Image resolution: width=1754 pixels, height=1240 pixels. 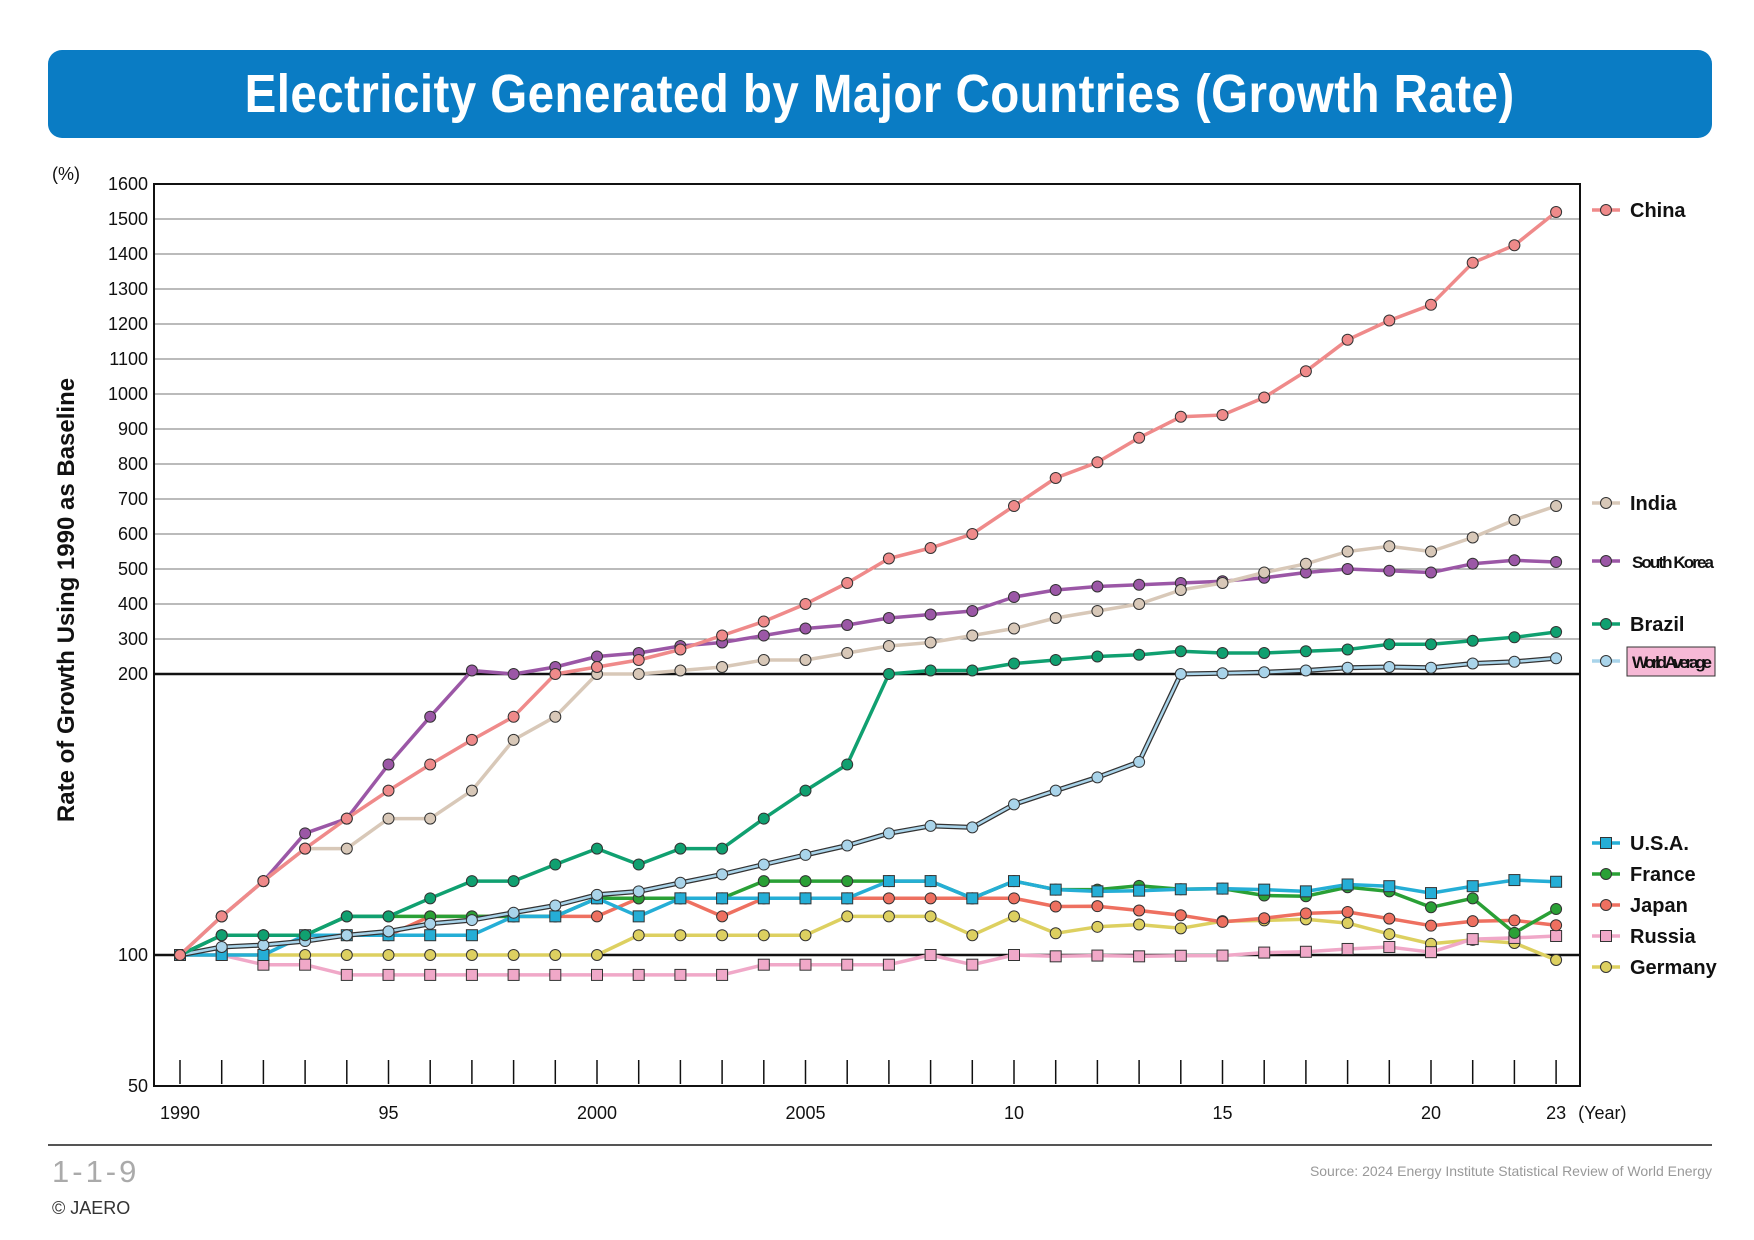 What do you see at coordinates (1659, 906) in the screenshot?
I see `legend-label: Japan` at bounding box center [1659, 906].